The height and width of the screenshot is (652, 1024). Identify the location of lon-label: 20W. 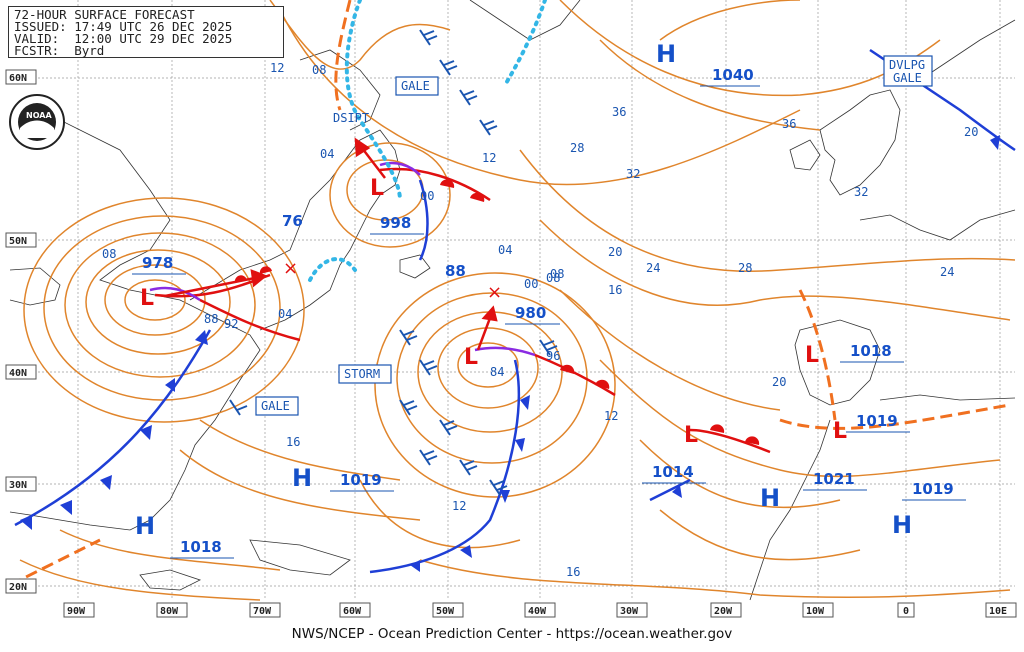
(723, 611).